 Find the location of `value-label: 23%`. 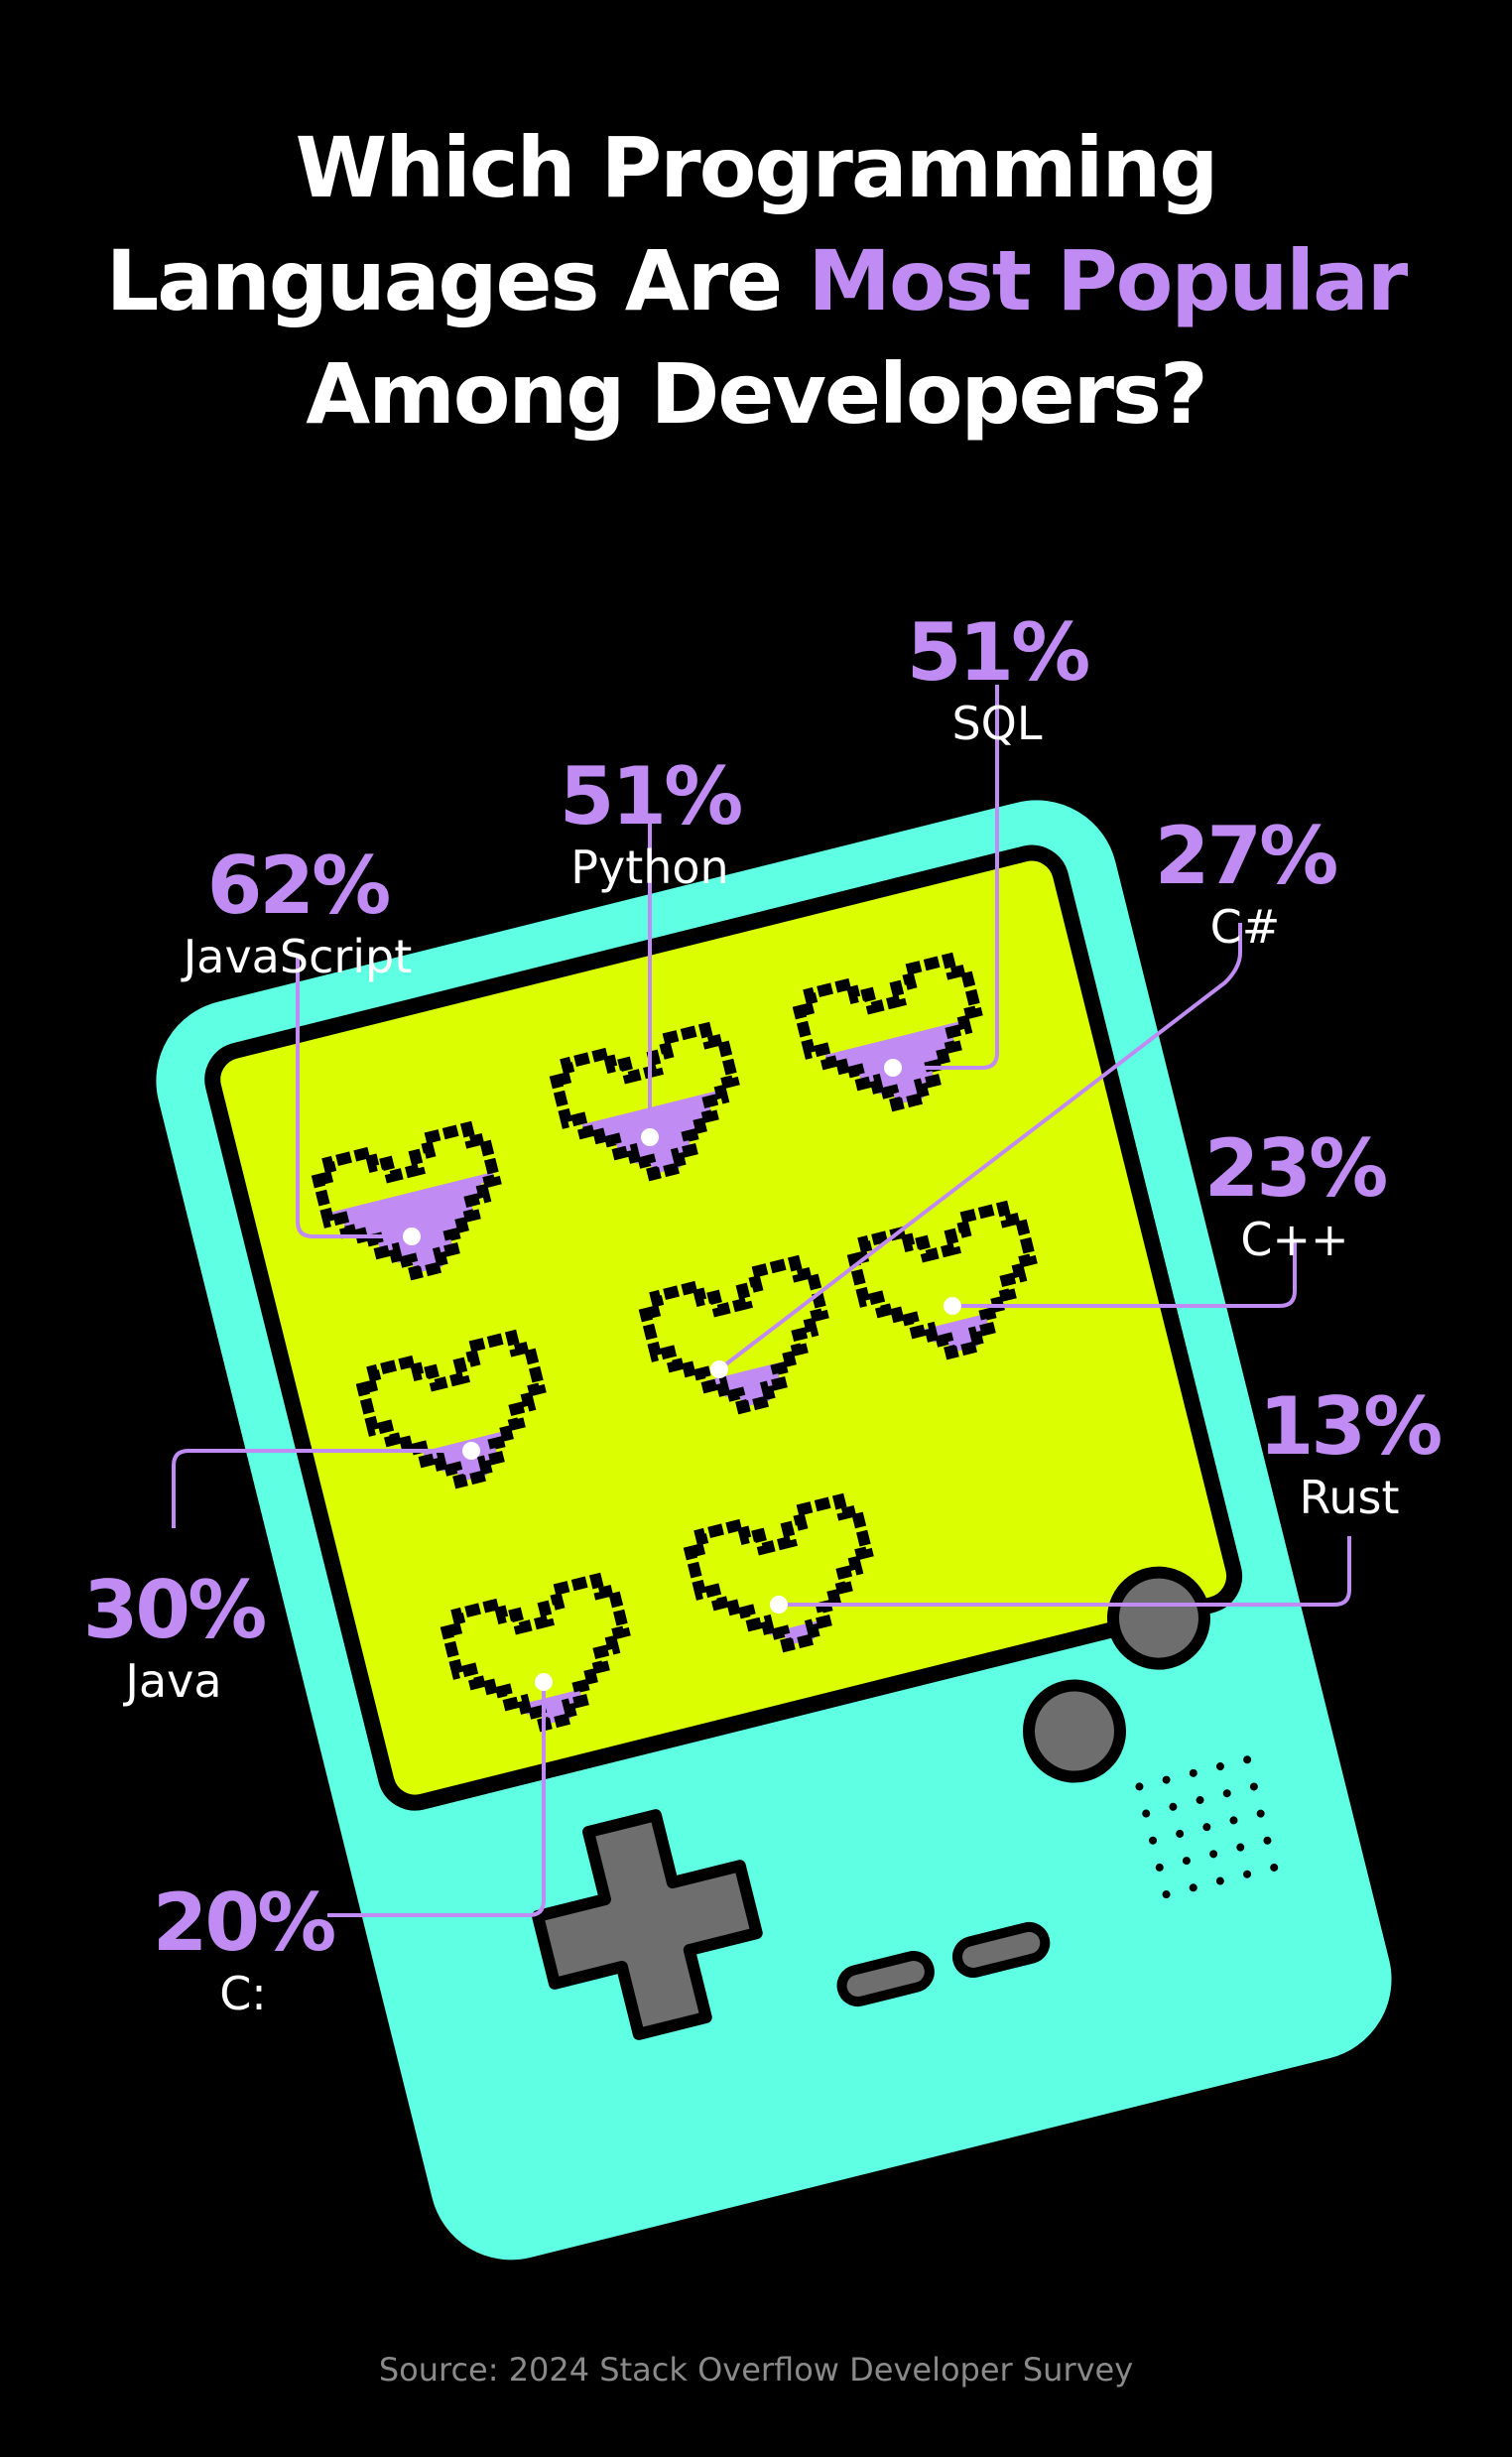

value-label: 23% is located at coordinates (1295, 1169).